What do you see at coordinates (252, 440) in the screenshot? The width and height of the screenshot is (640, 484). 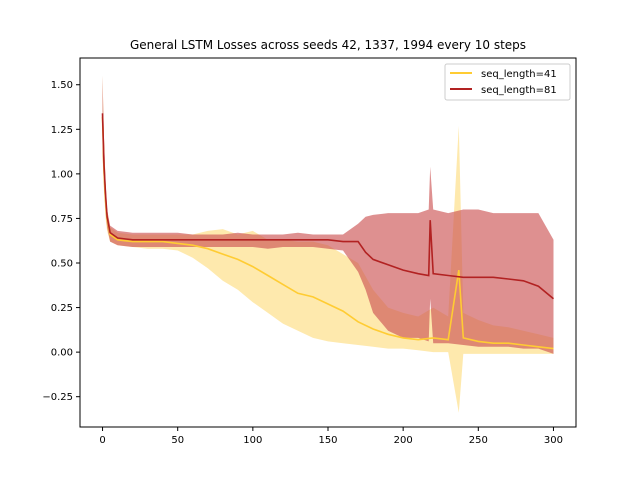 I see `x-tick-label: 100` at bounding box center [252, 440].